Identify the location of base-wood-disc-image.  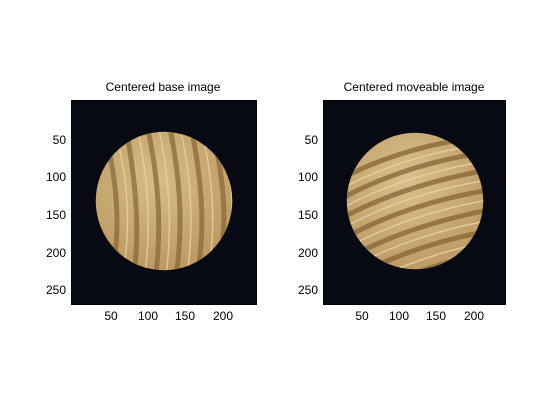
(164, 201).